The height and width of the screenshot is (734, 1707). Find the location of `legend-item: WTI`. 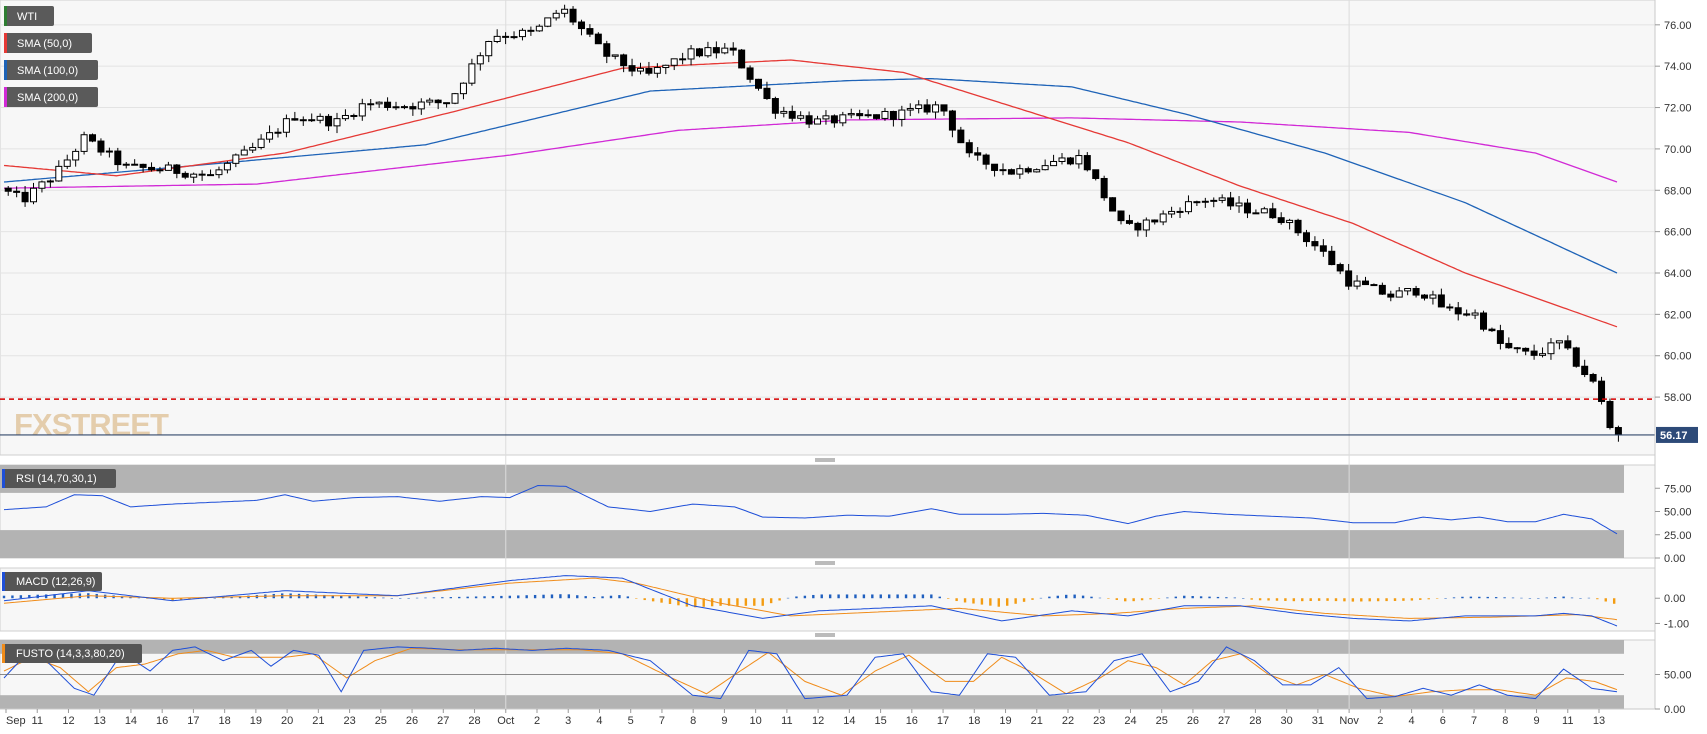

legend-item: WTI is located at coordinates (29, 16).